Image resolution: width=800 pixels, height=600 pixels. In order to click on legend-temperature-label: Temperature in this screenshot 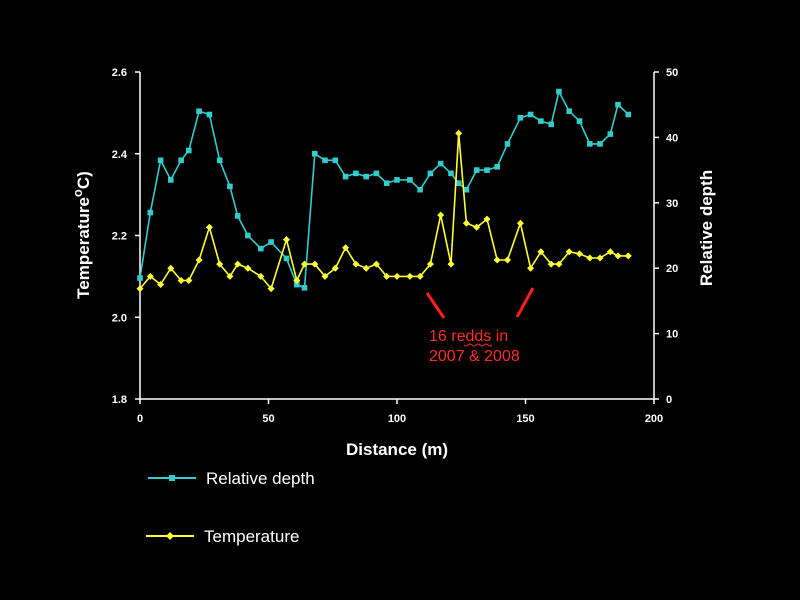, I will do `click(251, 536)`.